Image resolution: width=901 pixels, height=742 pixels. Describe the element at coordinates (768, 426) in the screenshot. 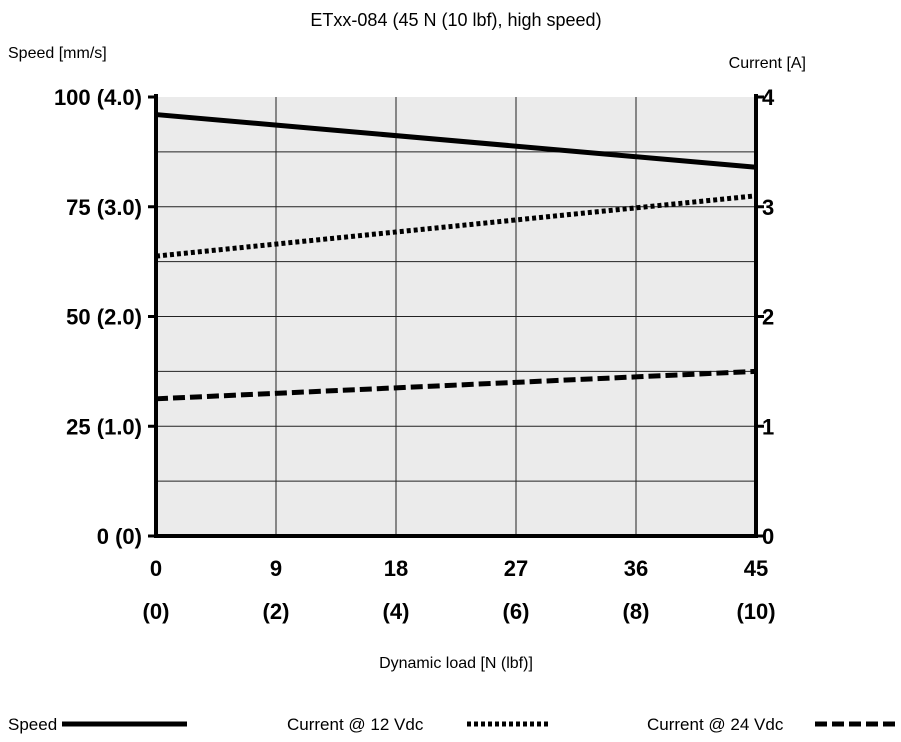

I see `y-right-tick-label: 1` at that location.